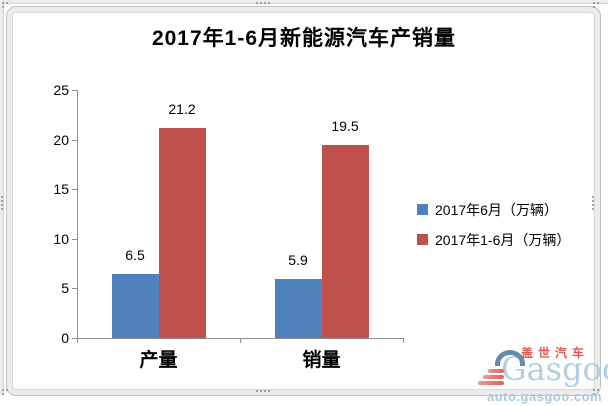 The image size is (608, 406). Describe the element at coordinates (345, 125) in the screenshot. I see `bar-value-label: 19.5` at that location.